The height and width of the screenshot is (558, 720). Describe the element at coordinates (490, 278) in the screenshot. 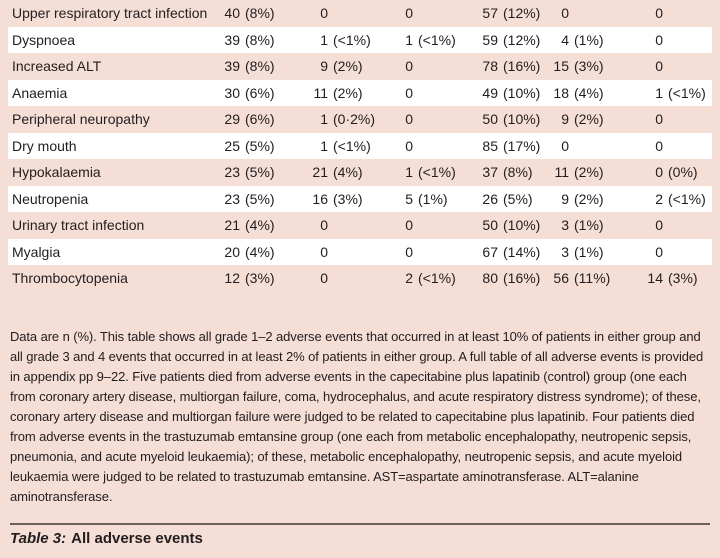

I see `value-count: 80` at that location.